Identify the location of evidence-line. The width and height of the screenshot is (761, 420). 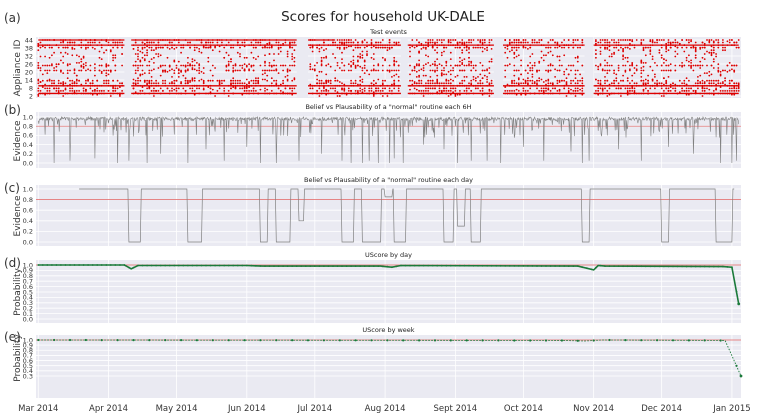
(388, 139).